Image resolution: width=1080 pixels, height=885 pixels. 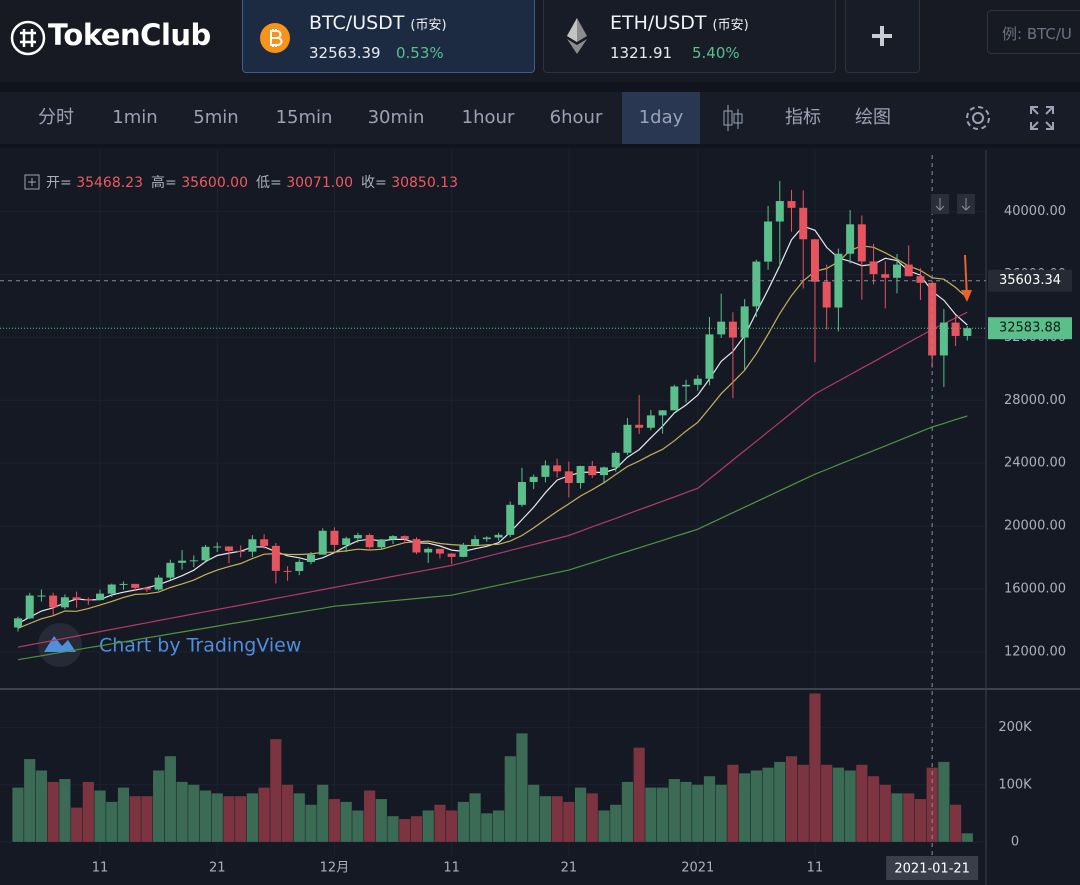 What do you see at coordinates (966, 296) in the screenshot?
I see `annotation-arrowhead` at bounding box center [966, 296].